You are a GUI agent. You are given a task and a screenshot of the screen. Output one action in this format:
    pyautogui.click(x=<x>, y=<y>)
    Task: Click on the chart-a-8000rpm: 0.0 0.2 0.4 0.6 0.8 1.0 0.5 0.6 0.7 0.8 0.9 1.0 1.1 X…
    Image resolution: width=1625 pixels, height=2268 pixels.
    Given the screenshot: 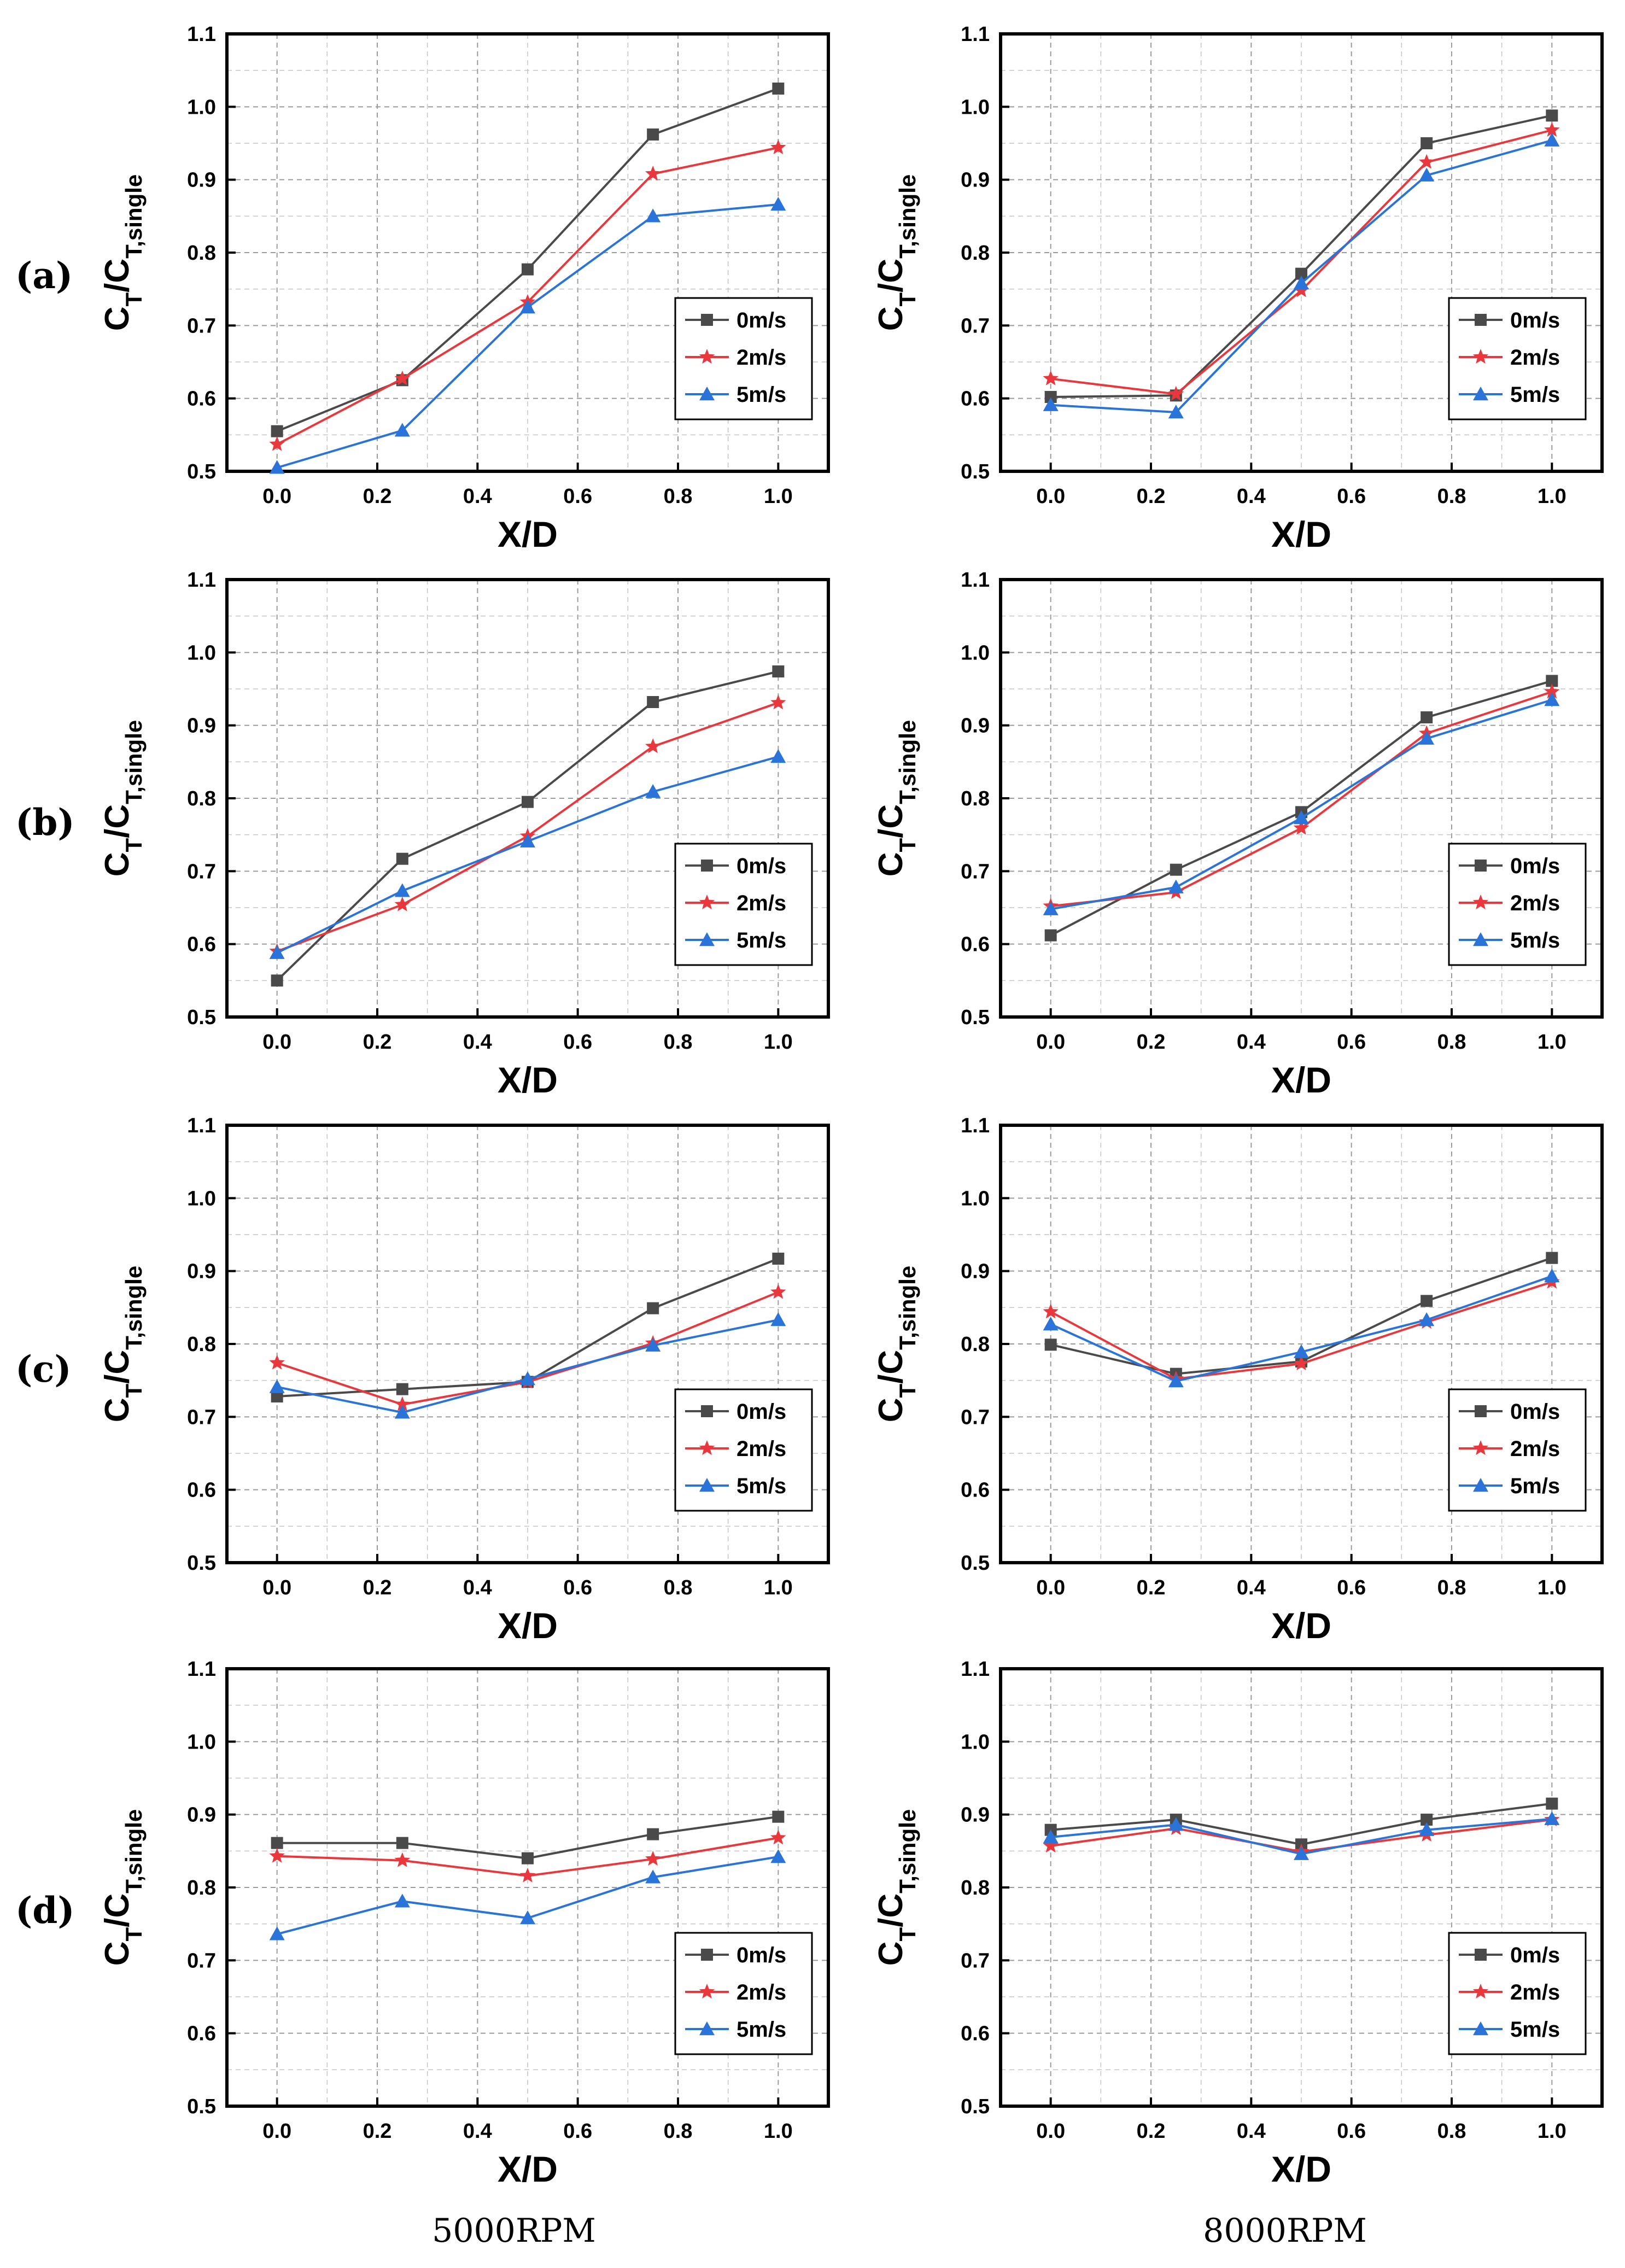 What is the action you would take?
    pyautogui.click(x=1238, y=288)
    